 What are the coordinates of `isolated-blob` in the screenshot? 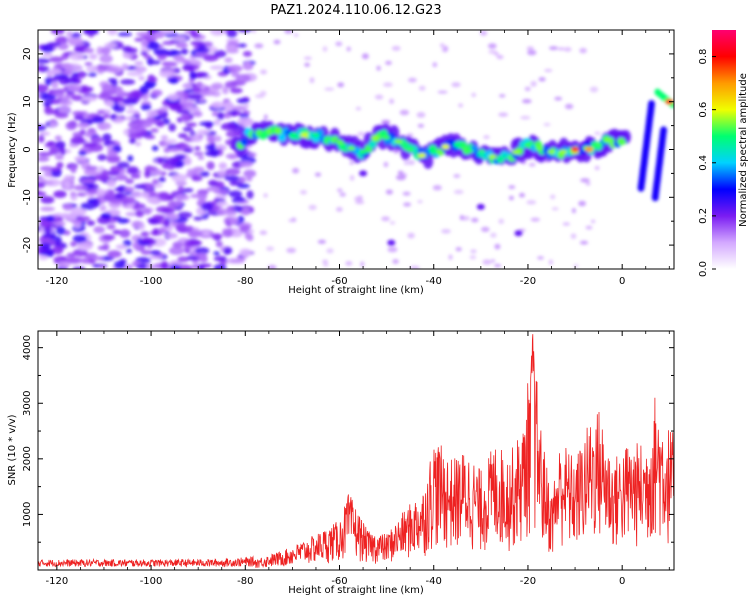 It's located at (518, 233).